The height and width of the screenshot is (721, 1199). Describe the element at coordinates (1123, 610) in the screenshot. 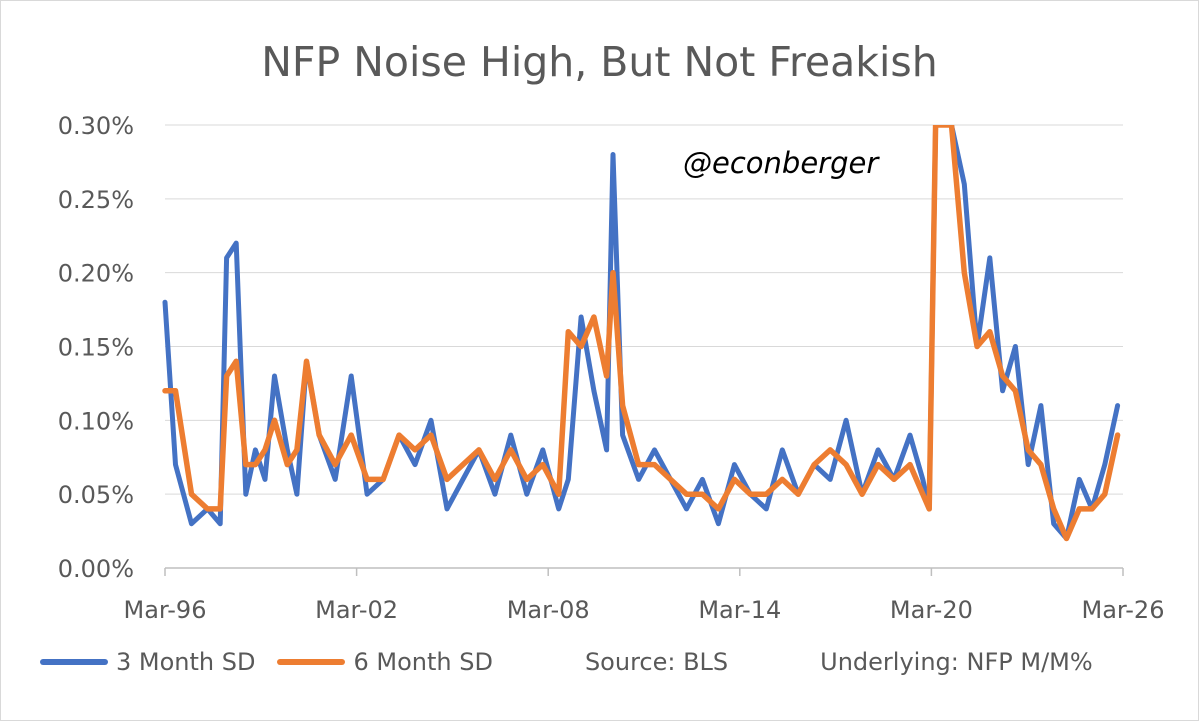

I see `x-tick-label: Mar-26` at that location.